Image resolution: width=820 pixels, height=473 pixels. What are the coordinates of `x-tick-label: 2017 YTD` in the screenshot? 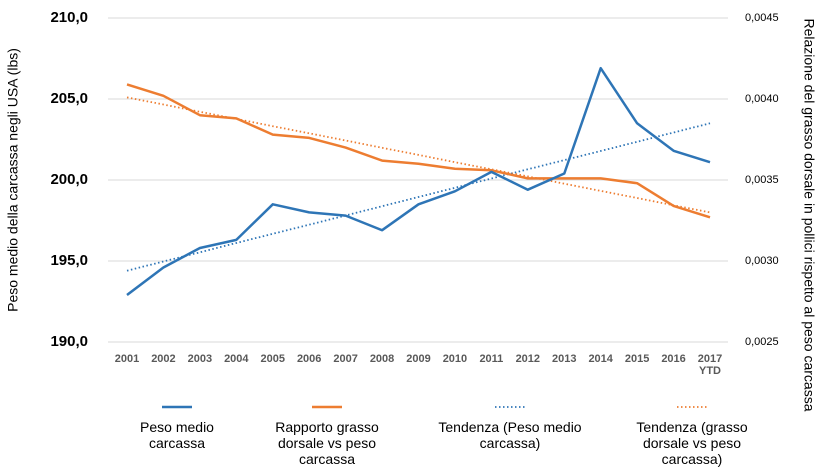 It's located at (710, 365).